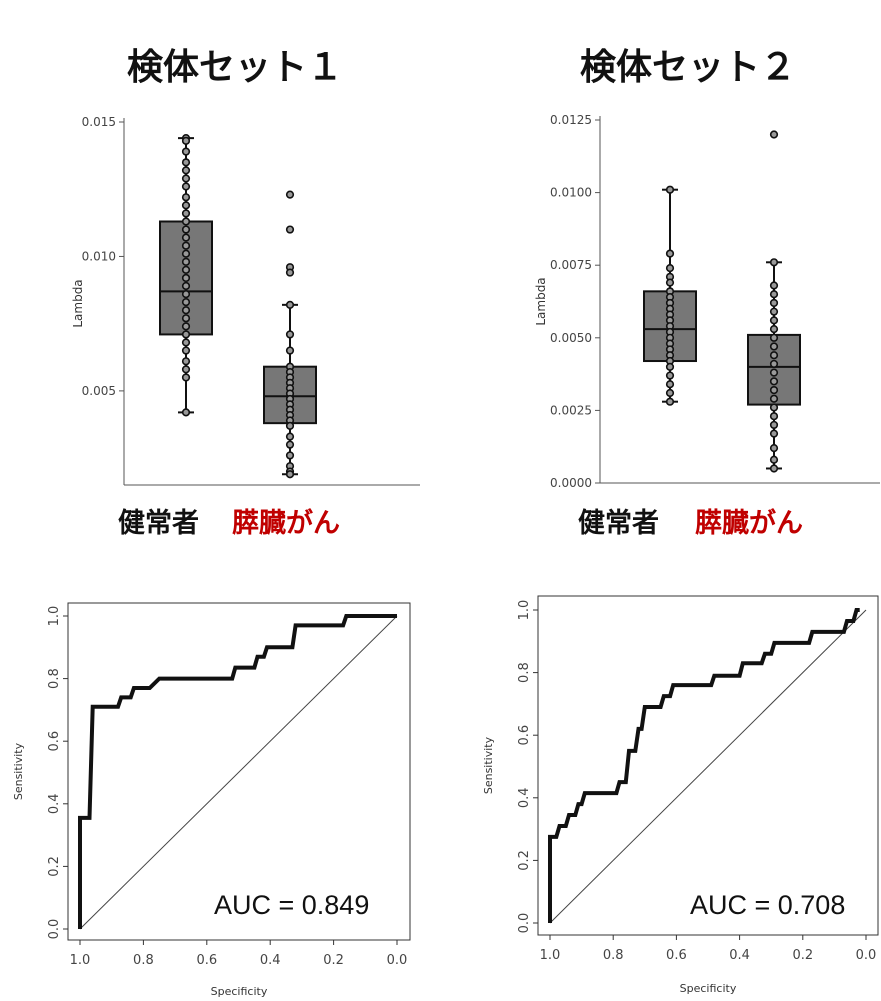 Image resolution: width=881 pixels, height=1001 pixels. Describe the element at coordinates (767, 905) in the screenshot. I see `auc-annotation: AUC = 0.708` at that location.